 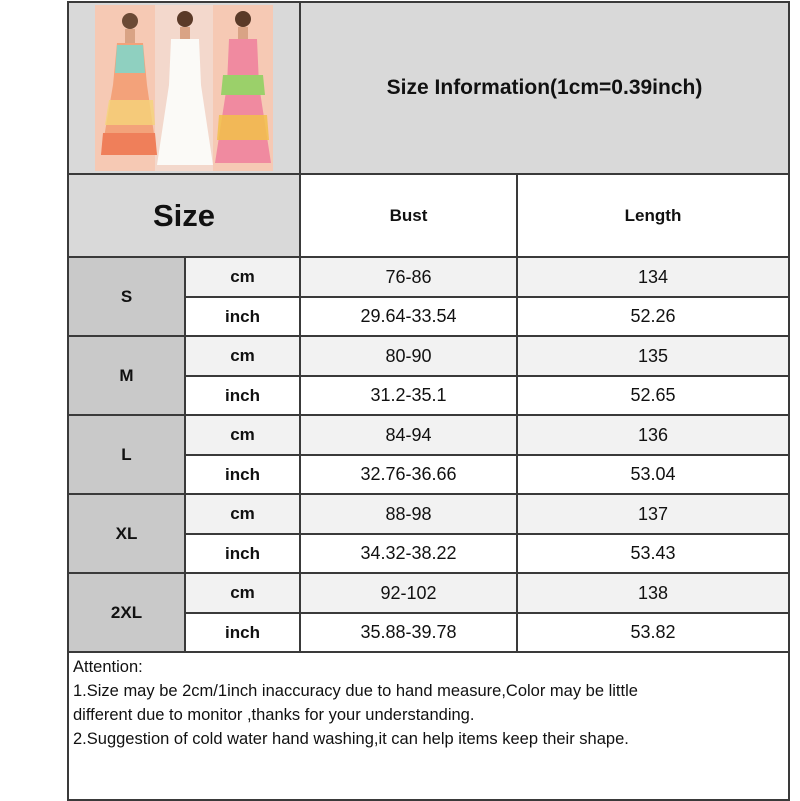 I want to click on length-inch: 53.04, so click(x=653, y=474).